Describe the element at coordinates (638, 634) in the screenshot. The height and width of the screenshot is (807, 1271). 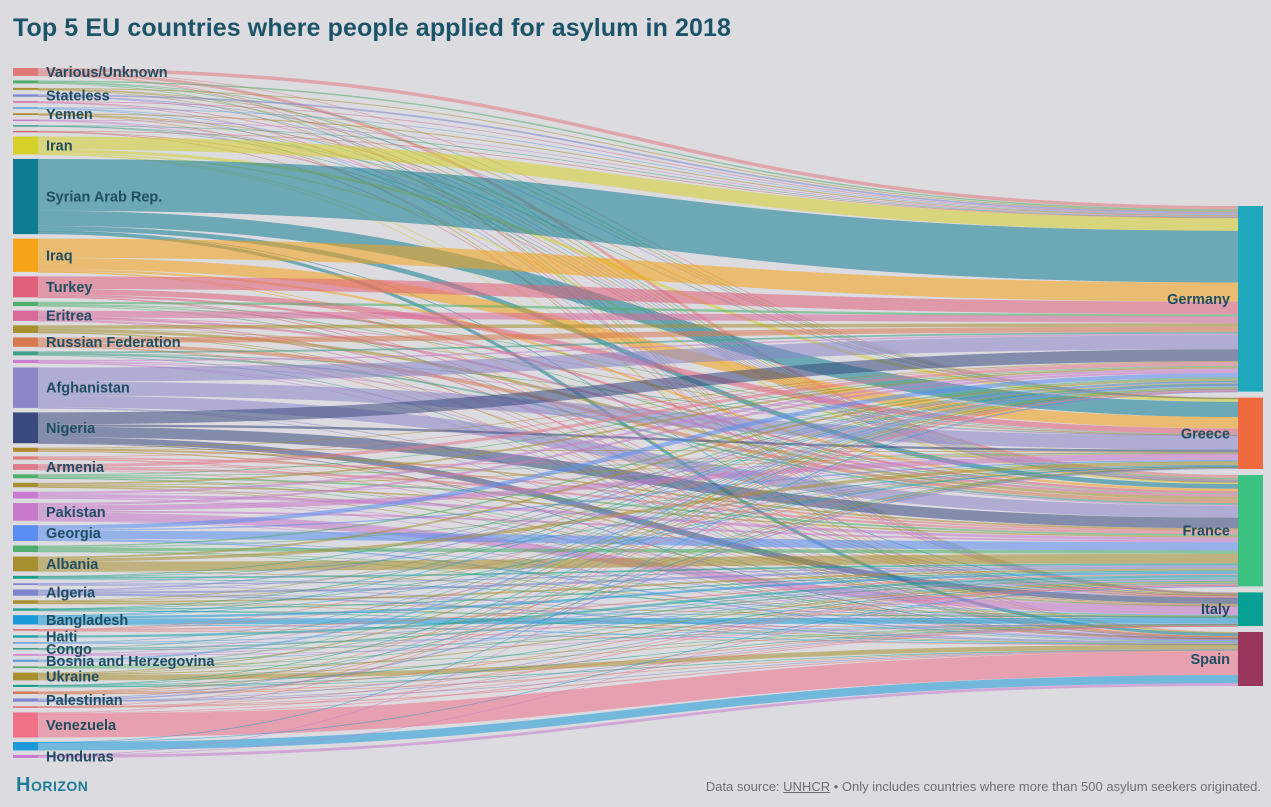
I see `link-source-40-to-italy` at that location.